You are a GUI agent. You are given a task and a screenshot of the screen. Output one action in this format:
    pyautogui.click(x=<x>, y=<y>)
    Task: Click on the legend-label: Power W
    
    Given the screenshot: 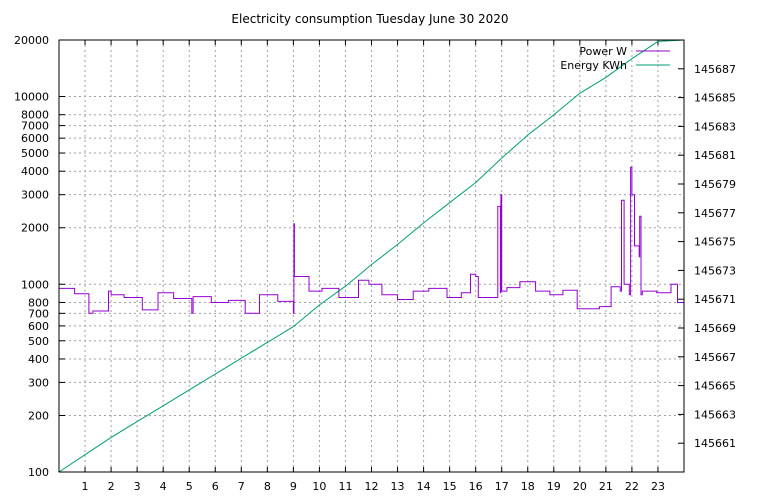 What is the action you would take?
    pyautogui.click(x=603, y=51)
    